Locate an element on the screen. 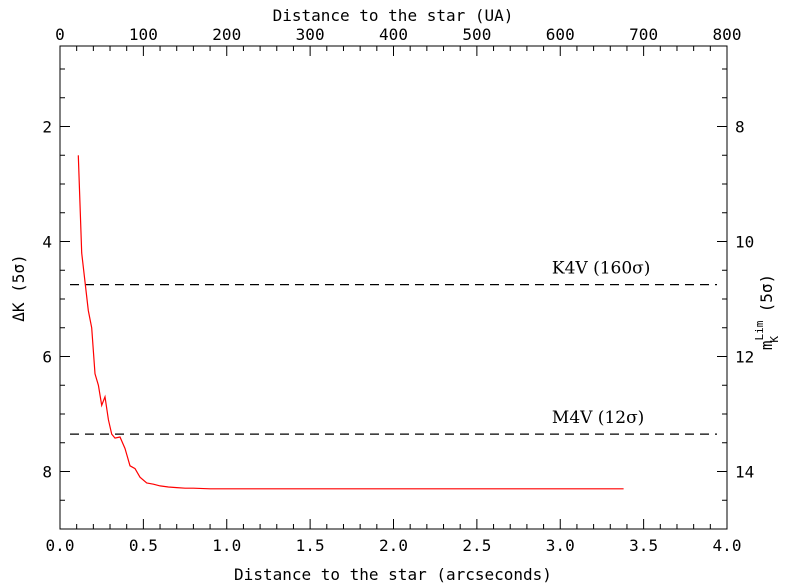 The width and height of the screenshot is (787, 587). x-top-tick-label: 100 is located at coordinates (143, 34).